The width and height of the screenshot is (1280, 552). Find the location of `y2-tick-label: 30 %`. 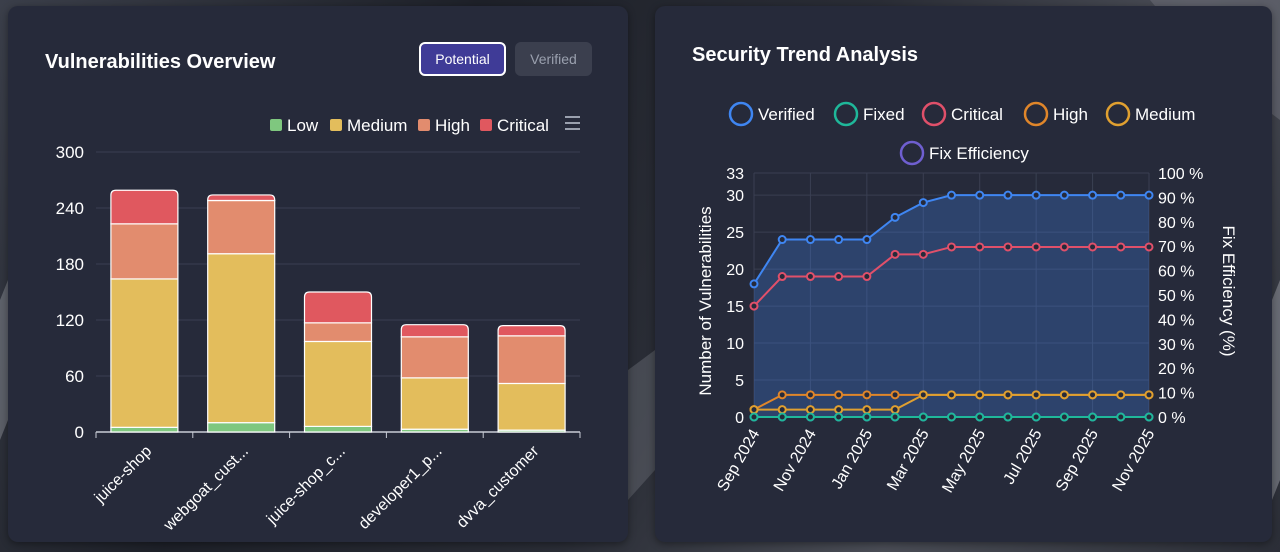

y2-tick-label: 30 % is located at coordinates (1176, 345).